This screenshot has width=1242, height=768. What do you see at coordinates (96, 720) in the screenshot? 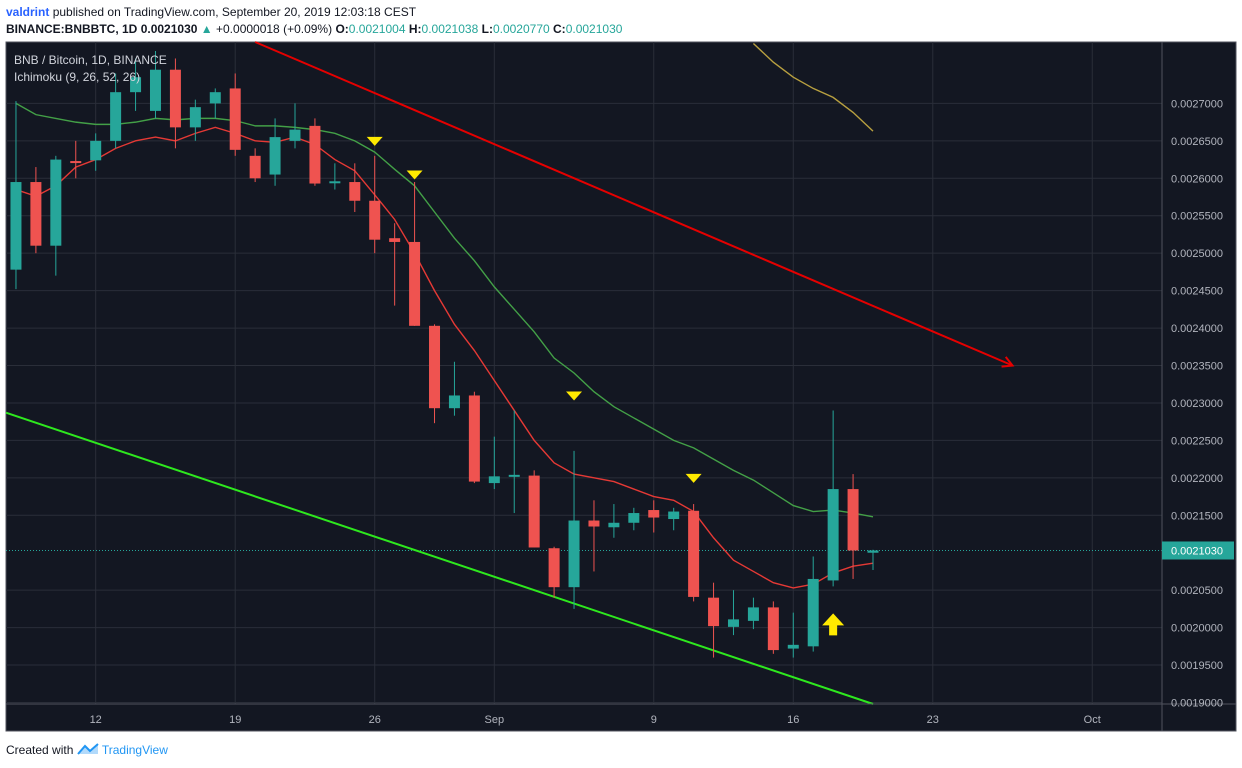
I see `time-tick-label: 12` at bounding box center [96, 720].